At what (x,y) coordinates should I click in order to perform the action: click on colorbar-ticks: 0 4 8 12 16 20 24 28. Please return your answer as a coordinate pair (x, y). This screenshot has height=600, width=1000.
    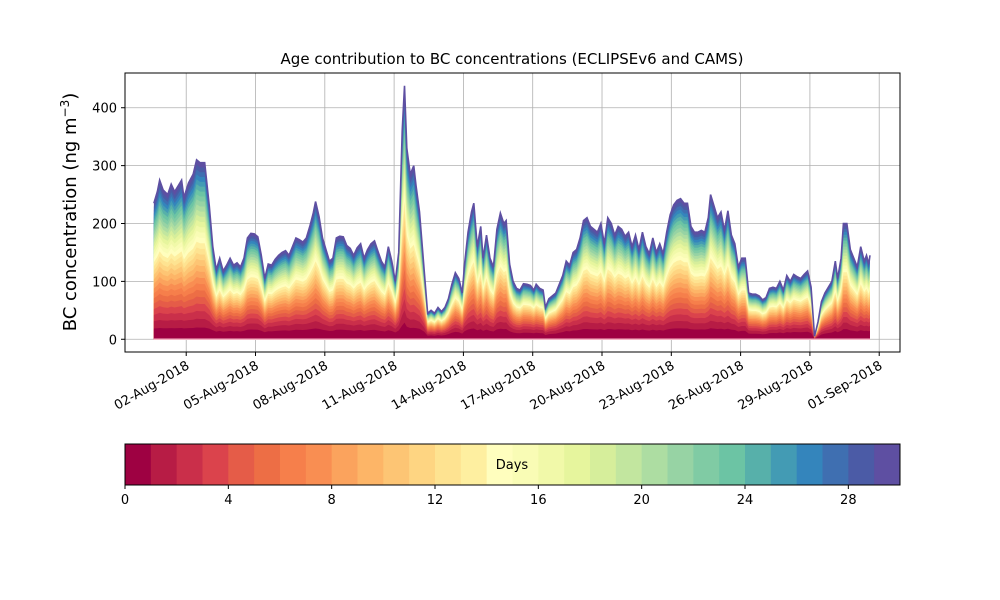
    Looking at the image, I should click on (489, 496).